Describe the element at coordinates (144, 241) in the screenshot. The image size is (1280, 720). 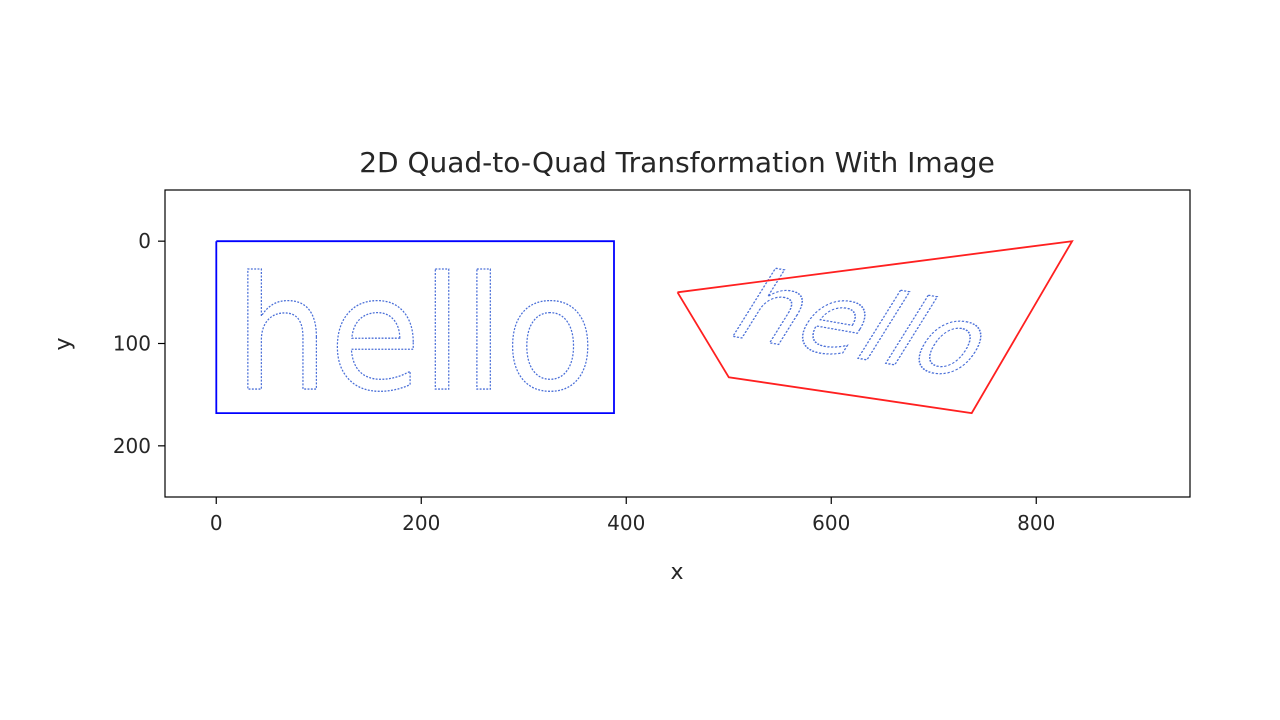
I see `y-tick-label: 0` at that location.